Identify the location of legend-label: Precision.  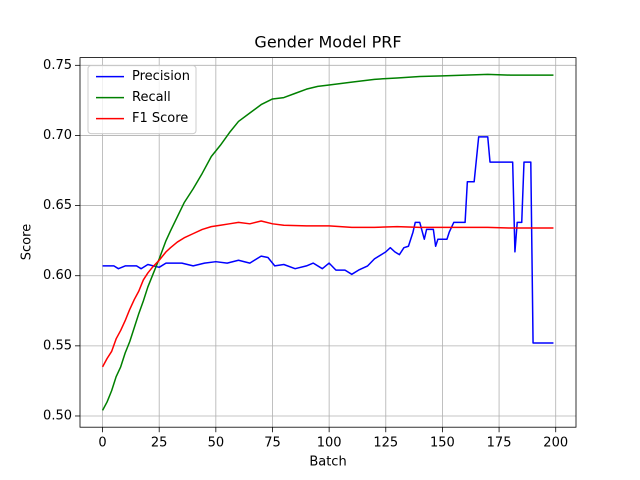
(161, 76).